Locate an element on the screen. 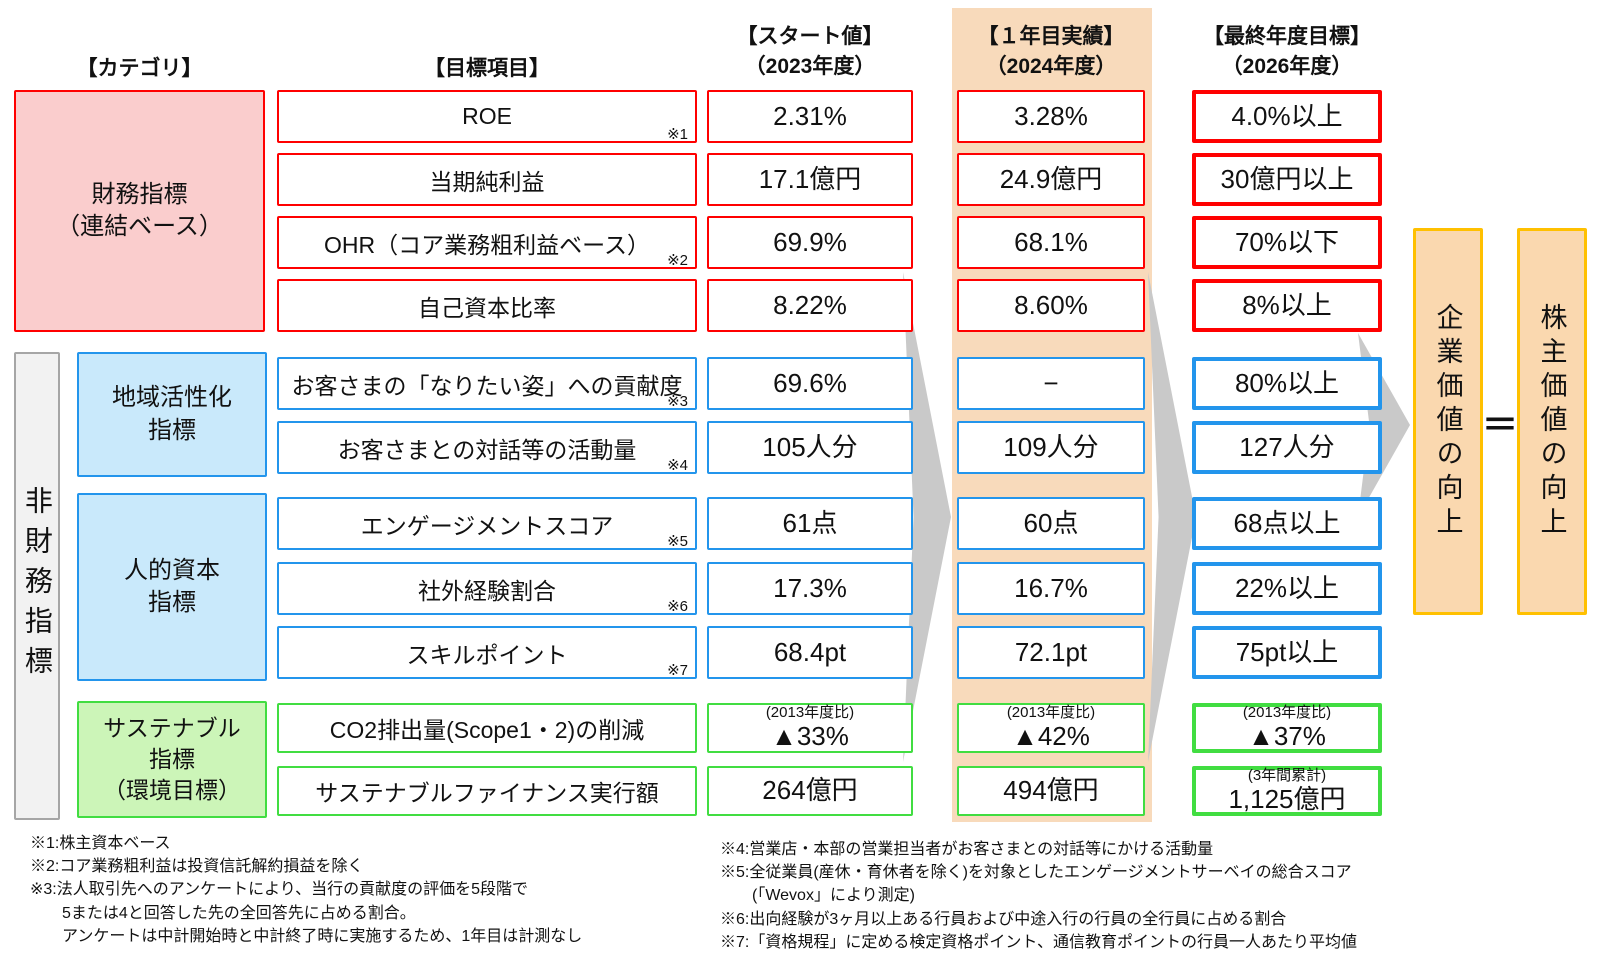 This screenshot has width=1600, height=980. value-text: − is located at coordinates (1051, 382).